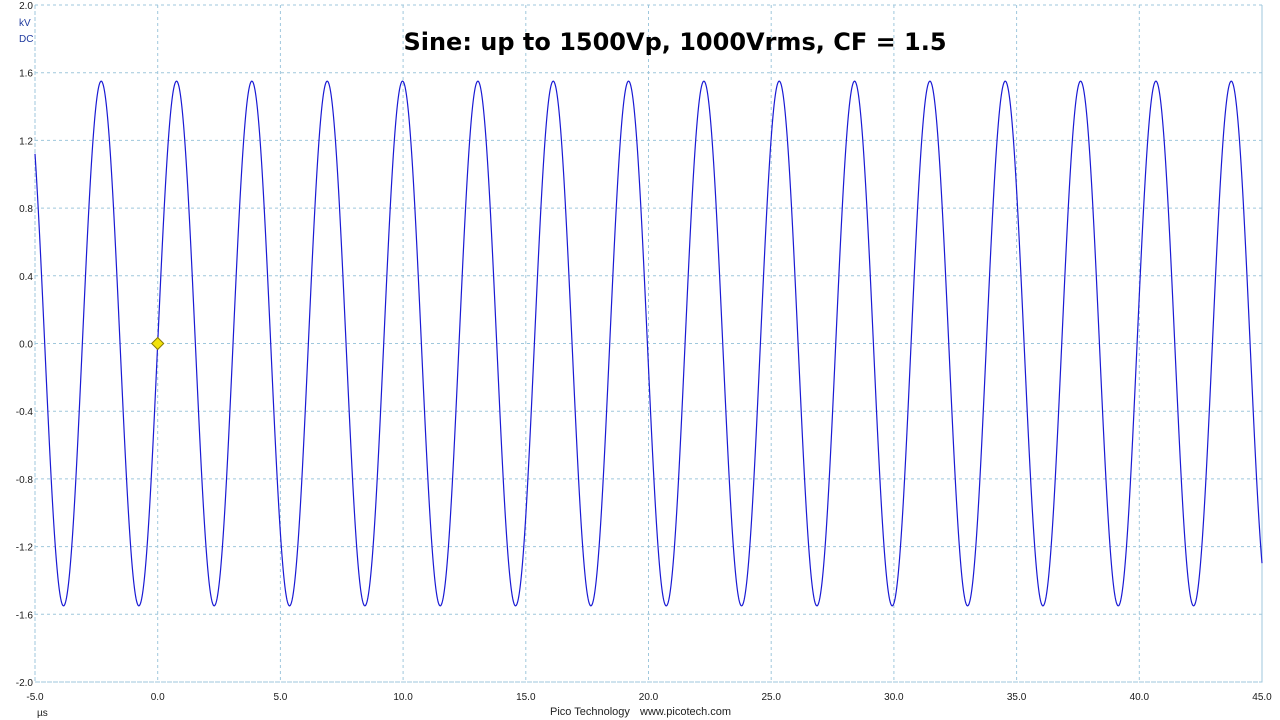 This screenshot has height=720, width=1280. Describe the element at coordinates (26, 277) in the screenshot. I see `y-tick-label: 0.4` at that location.